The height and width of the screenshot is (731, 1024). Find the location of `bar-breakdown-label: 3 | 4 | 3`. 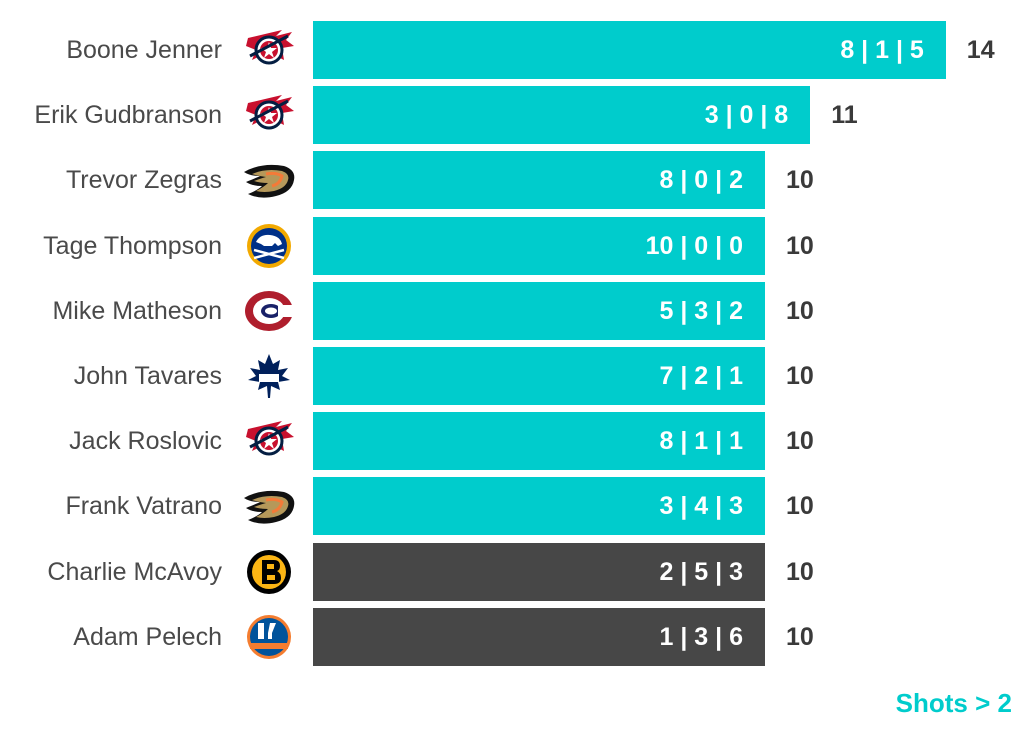

bar-breakdown-label: 3 | 4 | 3 is located at coordinates (701, 506).